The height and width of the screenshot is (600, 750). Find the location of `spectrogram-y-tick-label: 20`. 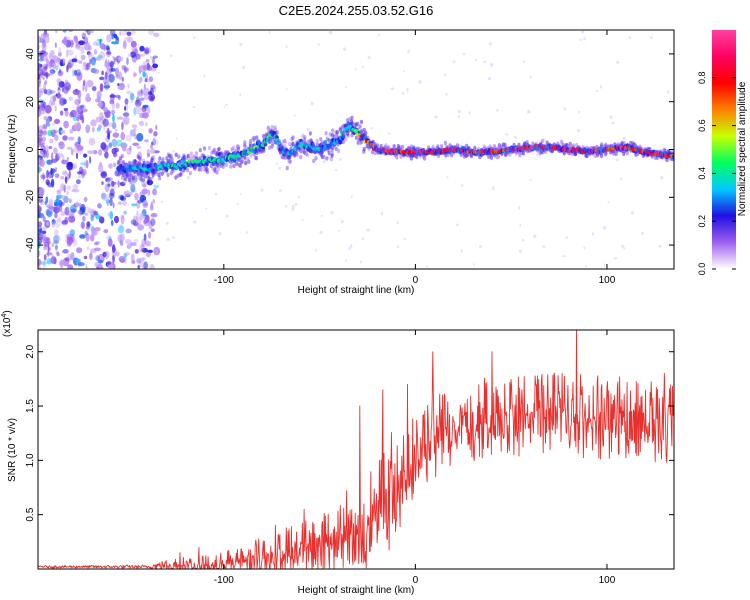

spectrogram-y-tick-label: 20 is located at coordinates (30, 102).